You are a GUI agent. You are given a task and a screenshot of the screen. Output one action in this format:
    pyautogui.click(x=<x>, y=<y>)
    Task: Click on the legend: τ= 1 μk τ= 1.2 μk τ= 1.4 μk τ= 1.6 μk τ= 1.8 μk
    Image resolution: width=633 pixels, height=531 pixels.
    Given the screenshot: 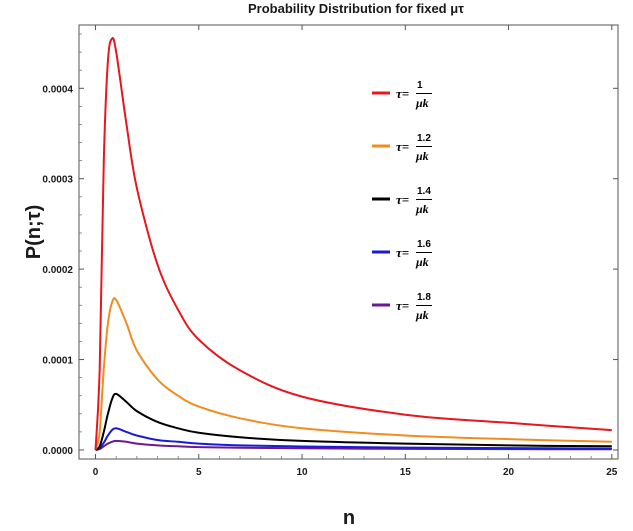 What is the action you would take?
    pyautogui.click(x=402, y=201)
    